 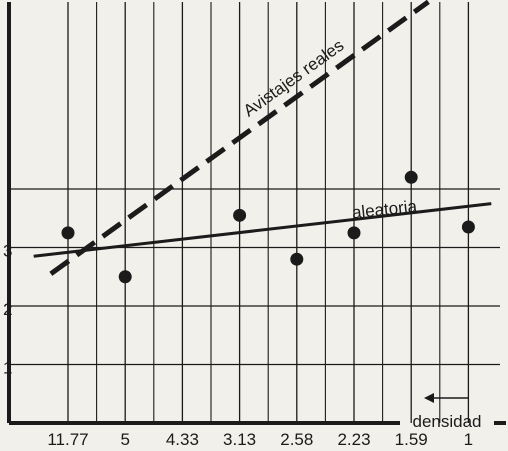 What do you see at coordinates (353, 439) in the screenshot?
I see `x-tick-label: 2.23` at bounding box center [353, 439].